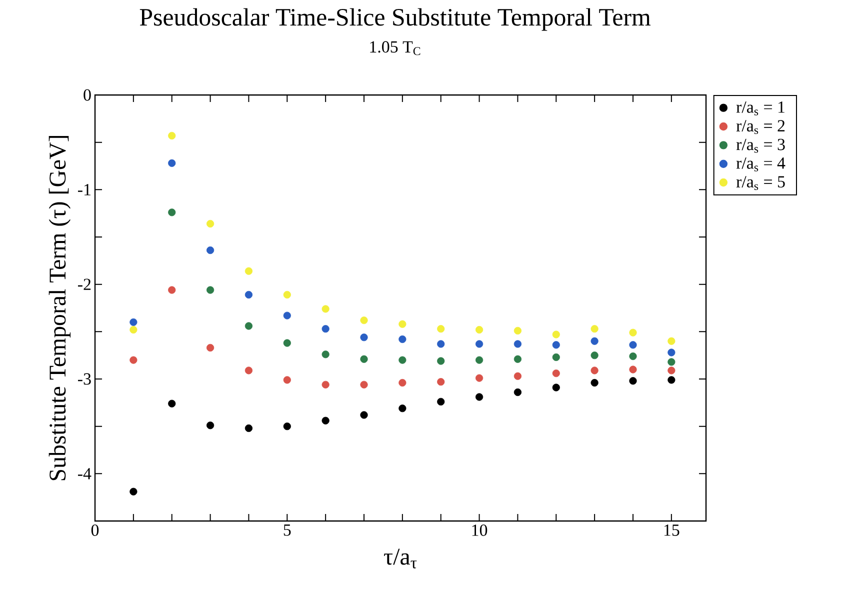 The height and width of the screenshot is (616, 849). What do you see at coordinates (761, 165) in the screenshot?
I see `legend-label: r/a$_{s}$ = 4` at bounding box center [761, 165].